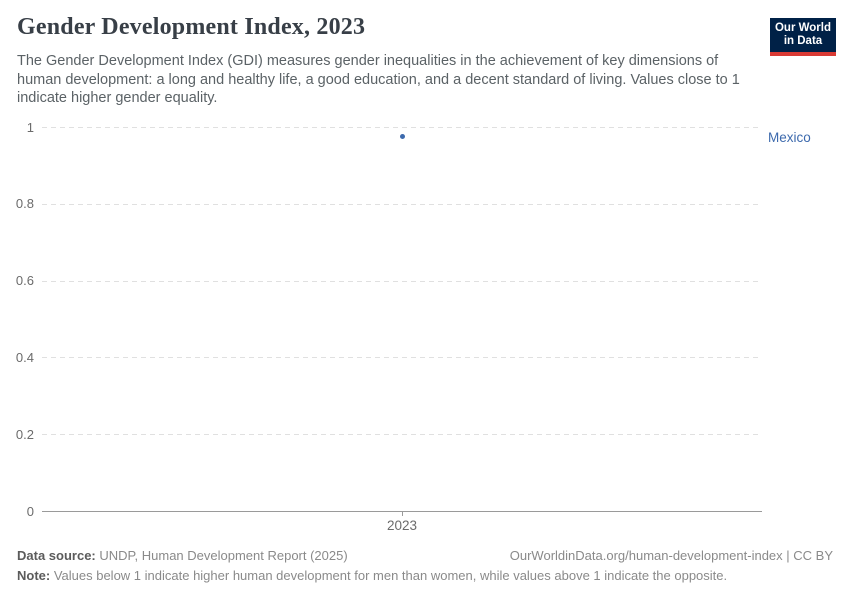  I want to click on y-tick-label-0: 0, so click(30, 511).